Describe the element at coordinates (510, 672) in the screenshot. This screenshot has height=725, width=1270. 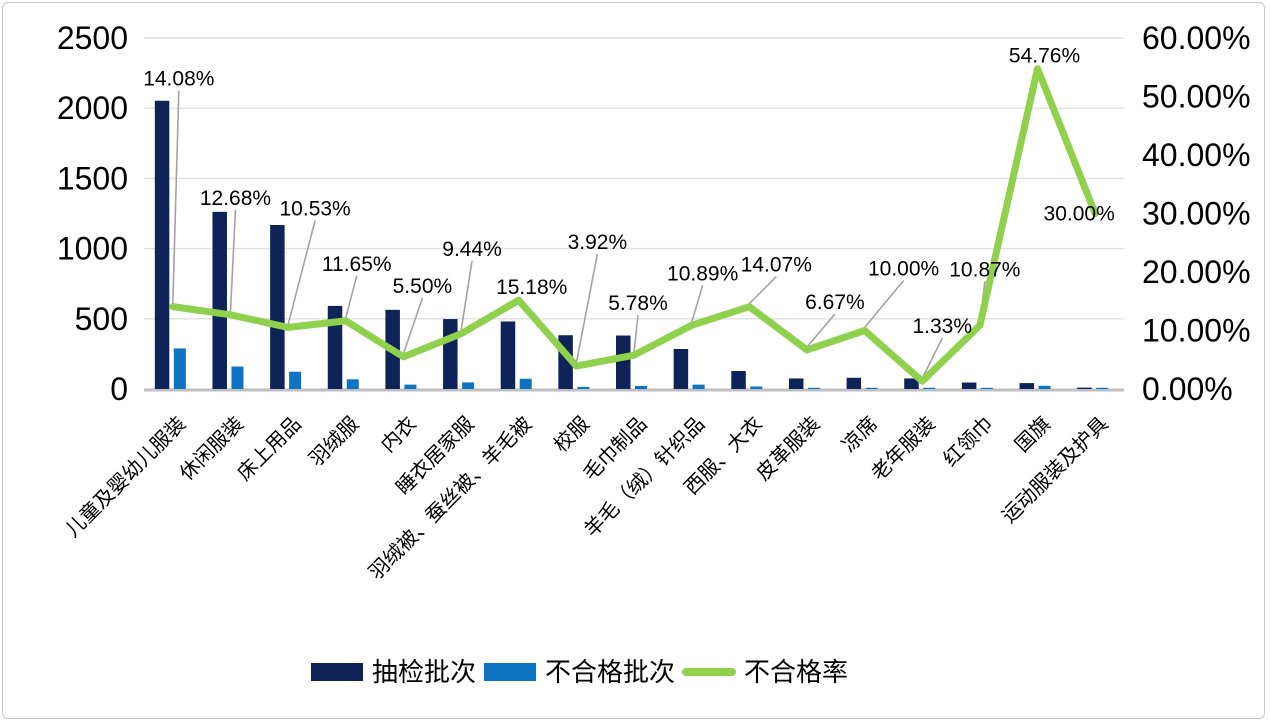
I see `legend-swatch-failed` at that location.